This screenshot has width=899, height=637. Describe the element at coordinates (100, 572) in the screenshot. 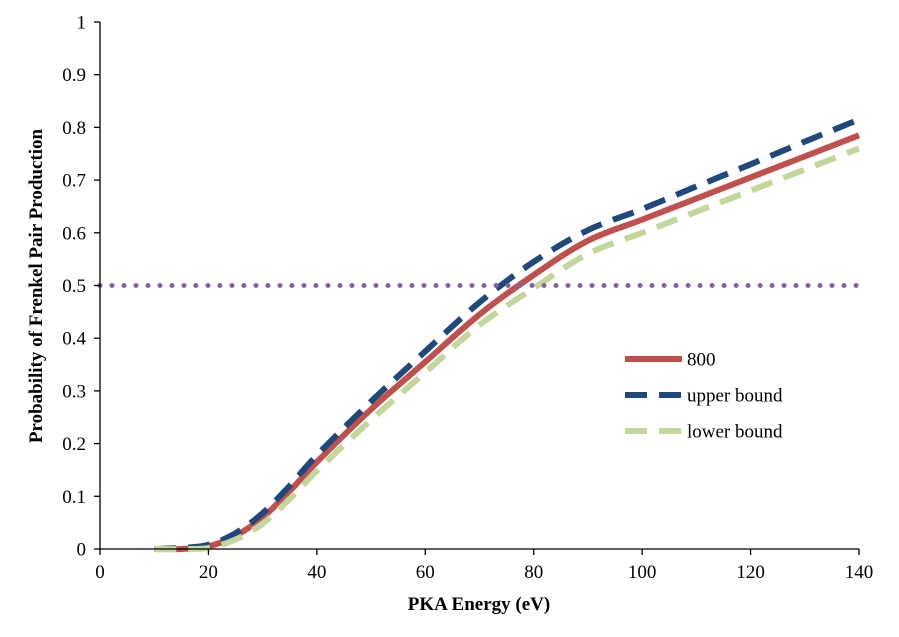

I see `x-tick-label: 0` at that location.